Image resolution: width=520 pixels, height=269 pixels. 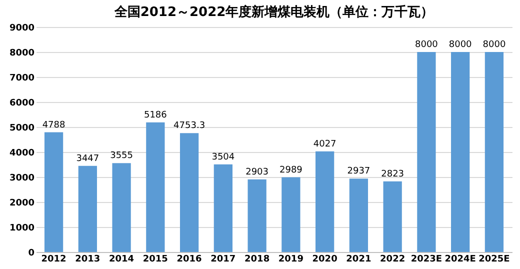 I want to click on y-tick-label: 8000, so click(x=21, y=53).